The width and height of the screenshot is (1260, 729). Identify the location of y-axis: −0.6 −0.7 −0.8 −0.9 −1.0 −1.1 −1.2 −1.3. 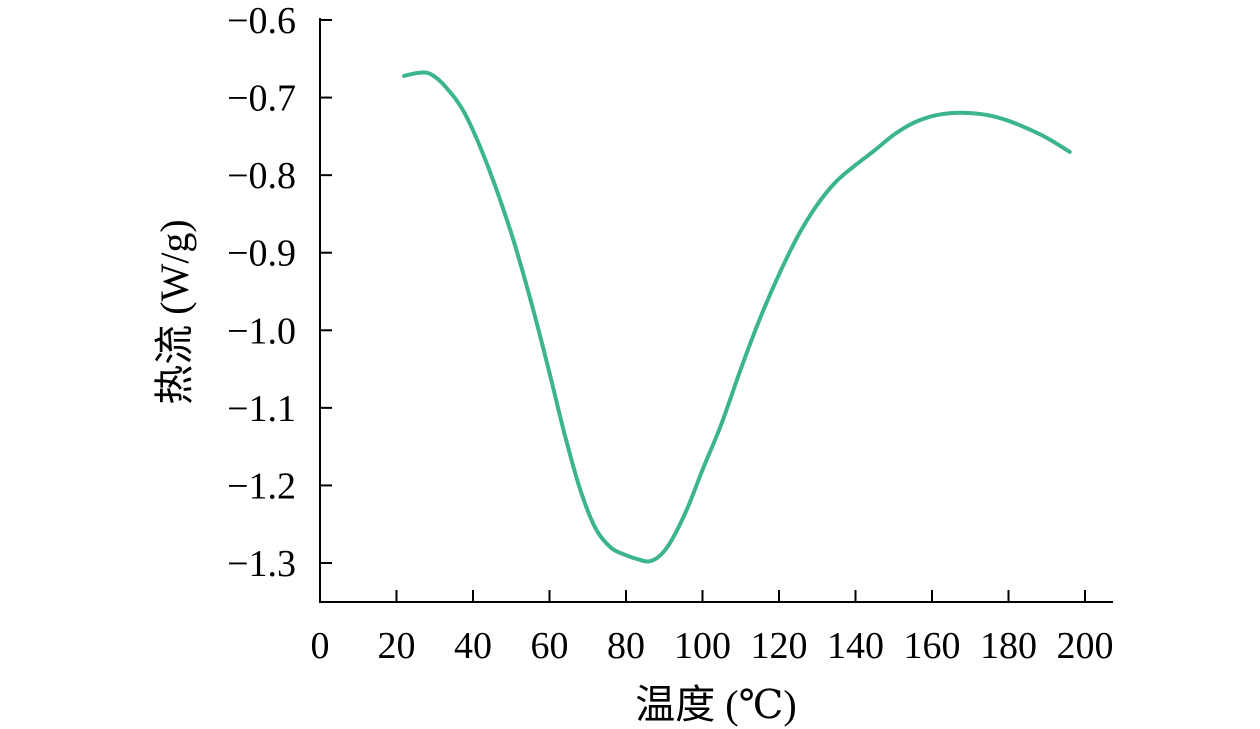
(279, 301).